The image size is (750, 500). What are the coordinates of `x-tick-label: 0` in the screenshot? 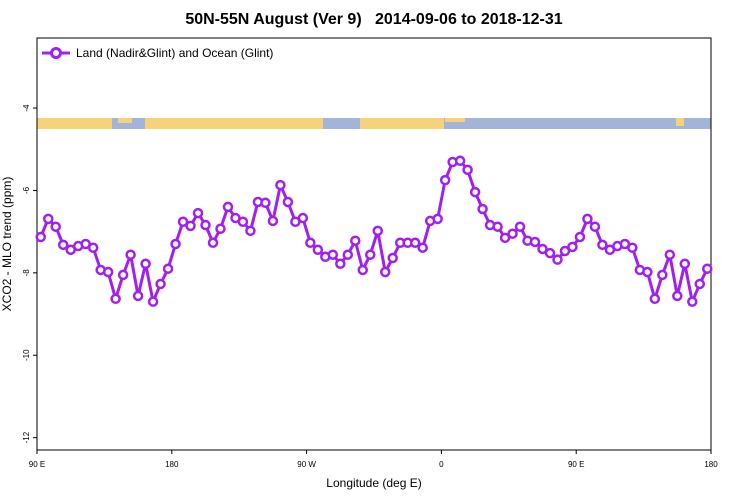 It's located at (441, 464).